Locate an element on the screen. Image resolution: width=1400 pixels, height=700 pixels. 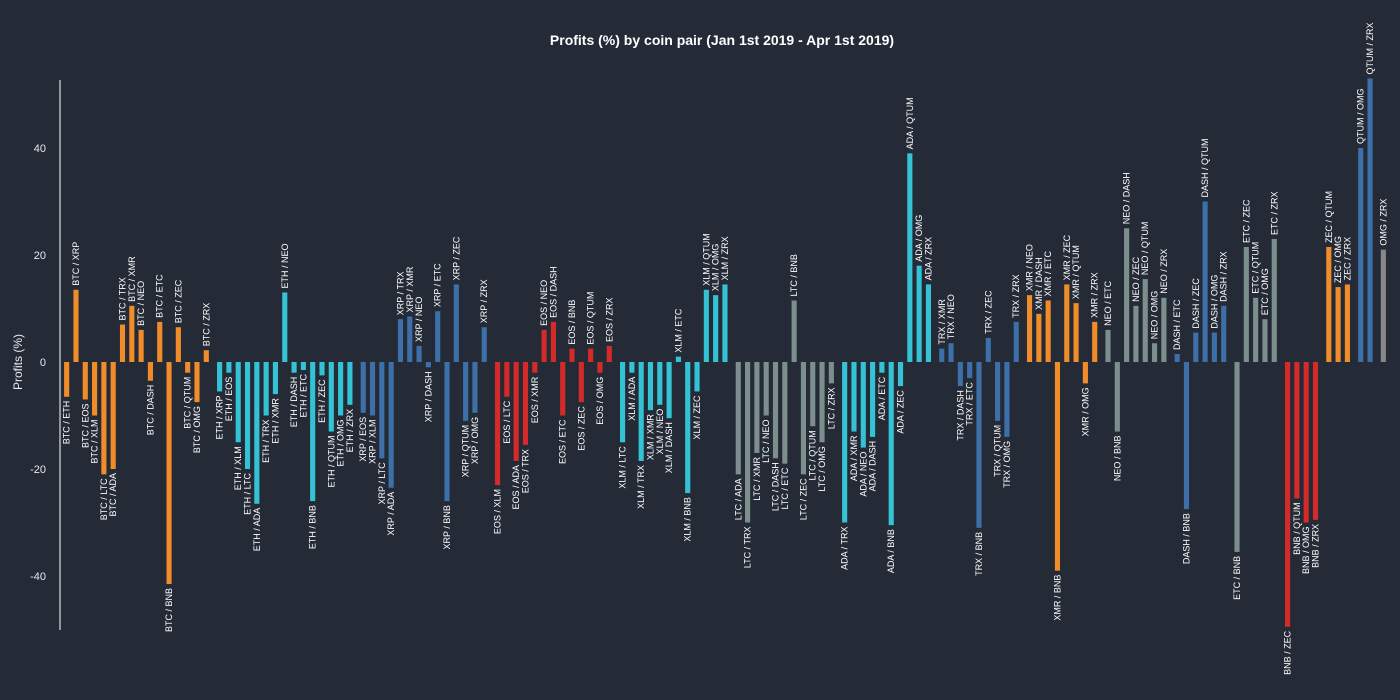
bar-label: NEO / ETC is located at coordinates (1108, 303).